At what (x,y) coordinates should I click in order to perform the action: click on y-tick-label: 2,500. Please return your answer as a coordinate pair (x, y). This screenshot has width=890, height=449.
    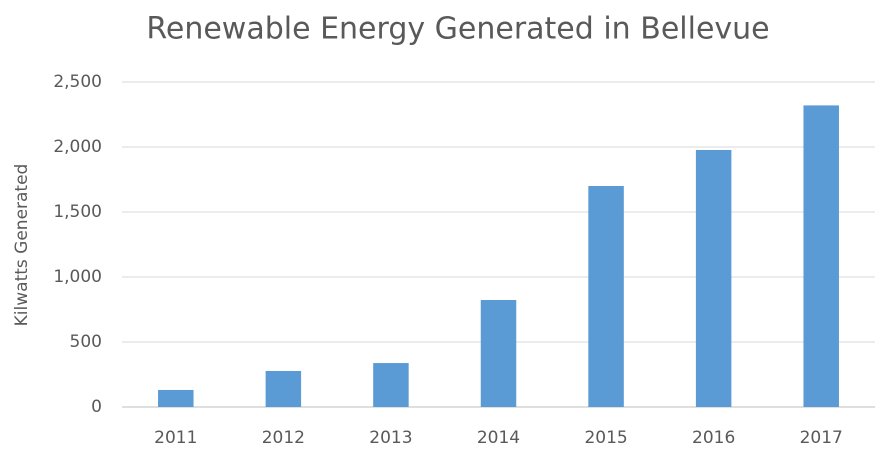
    Looking at the image, I should click on (77, 82).